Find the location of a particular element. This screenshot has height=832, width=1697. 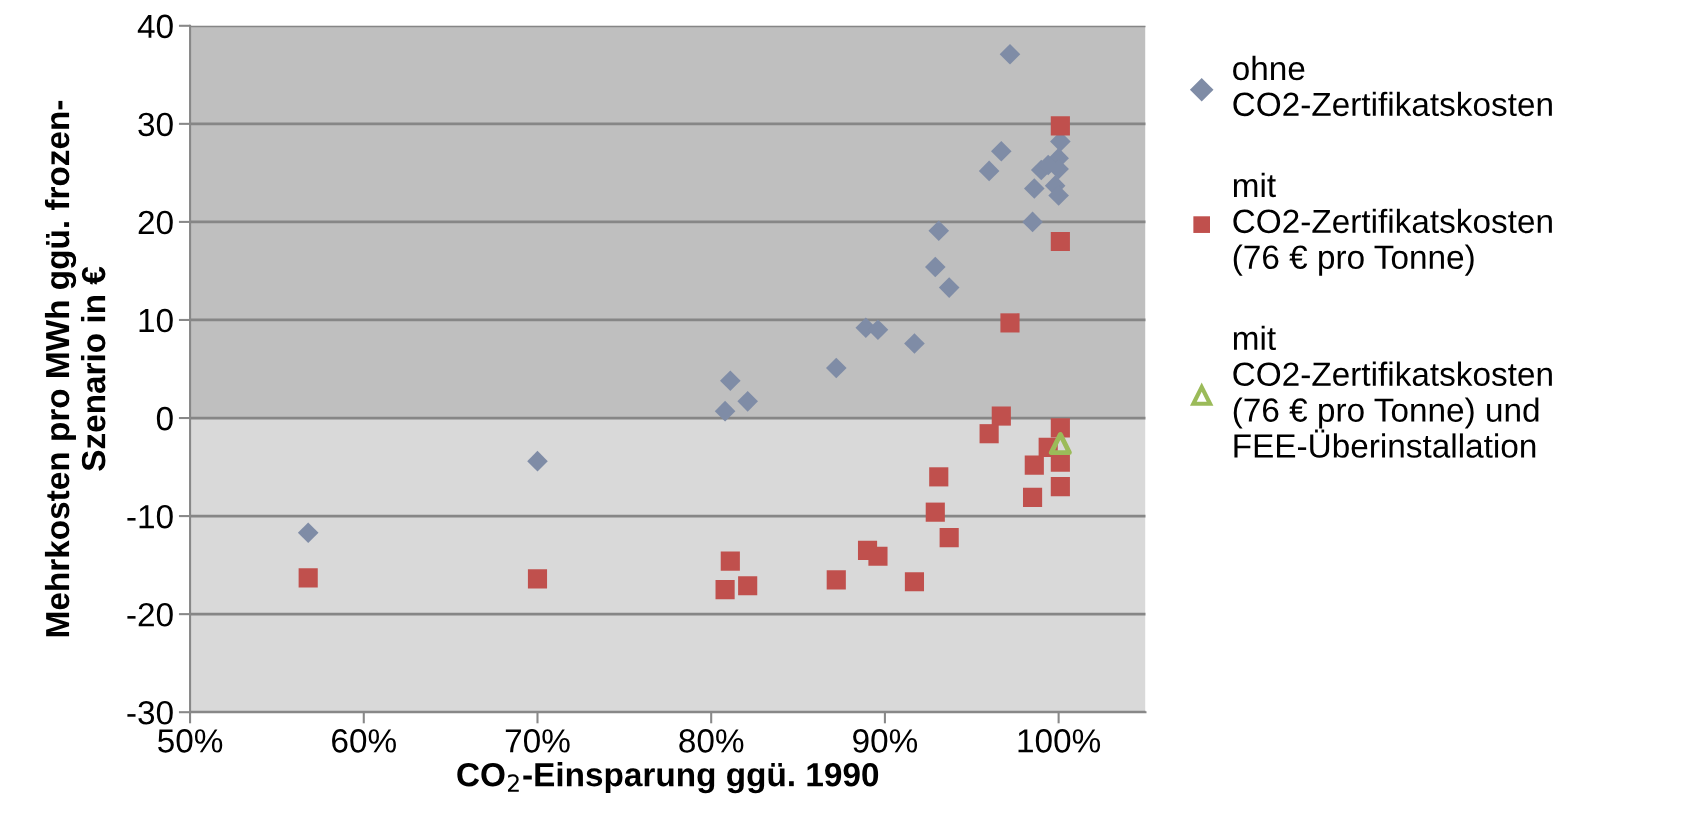

y-tick-label: 0 is located at coordinates (164, 418).